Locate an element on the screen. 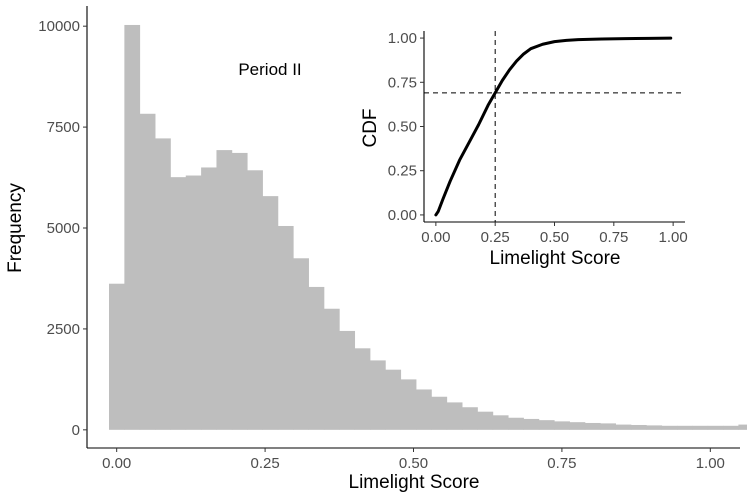  histogram-y-tick-label: 2500 is located at coordinates (63, 329).